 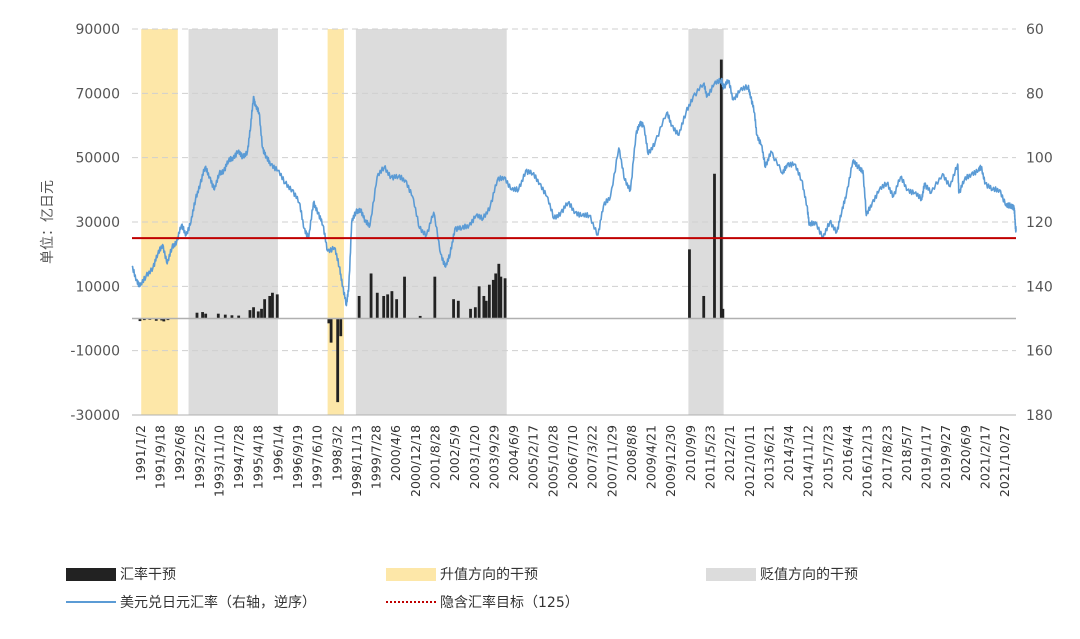 I want to click on x-tick-label: 2007/11/29, so click(x=611, y=461).